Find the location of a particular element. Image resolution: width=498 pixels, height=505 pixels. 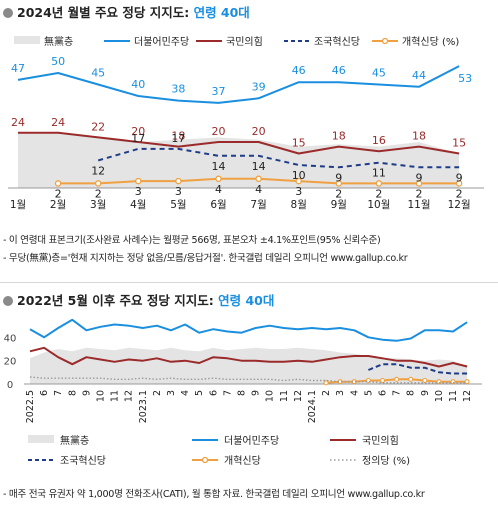

chart2-legend-label-개혁신당: 개혁신당 is located at coordinates (242, 461).